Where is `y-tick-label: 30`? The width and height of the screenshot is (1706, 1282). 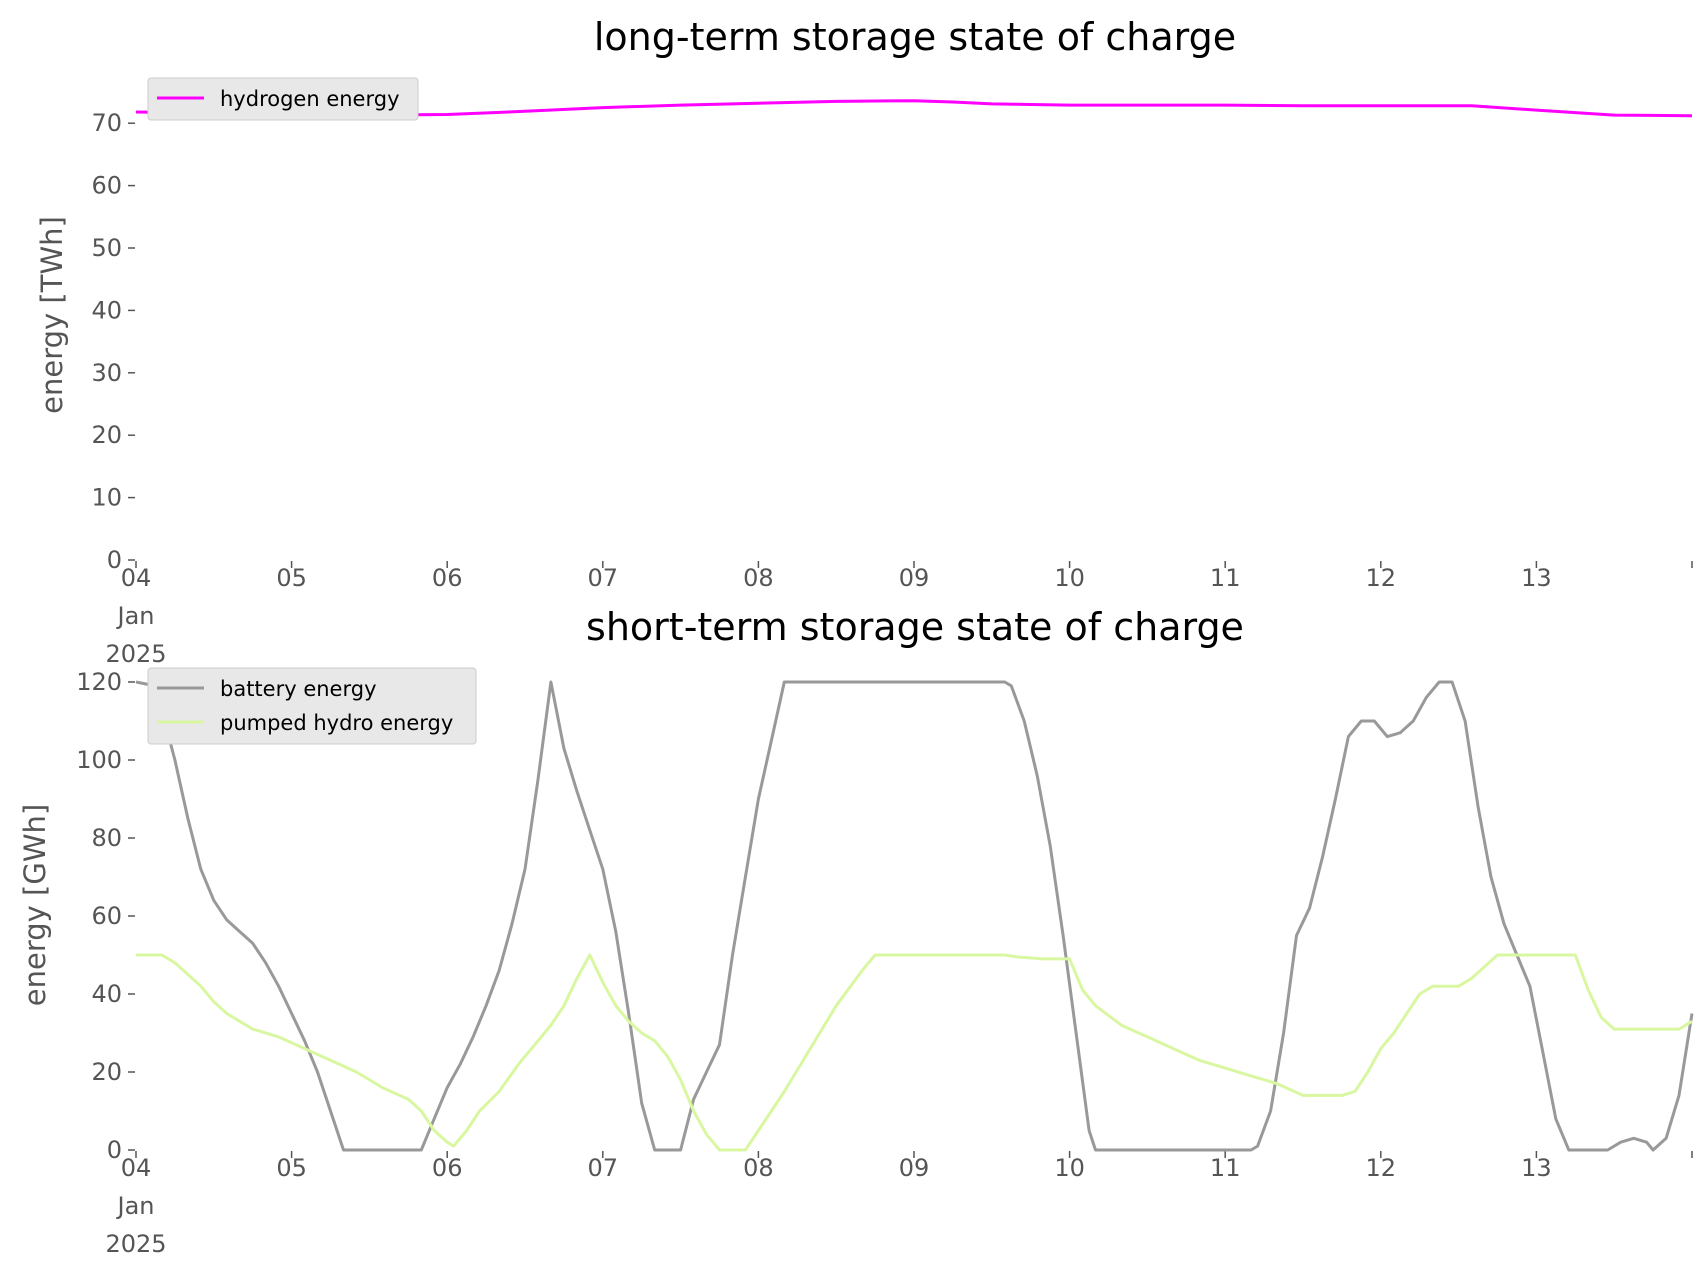 y-tick-label: 30 is located at coordinates (106, 373).